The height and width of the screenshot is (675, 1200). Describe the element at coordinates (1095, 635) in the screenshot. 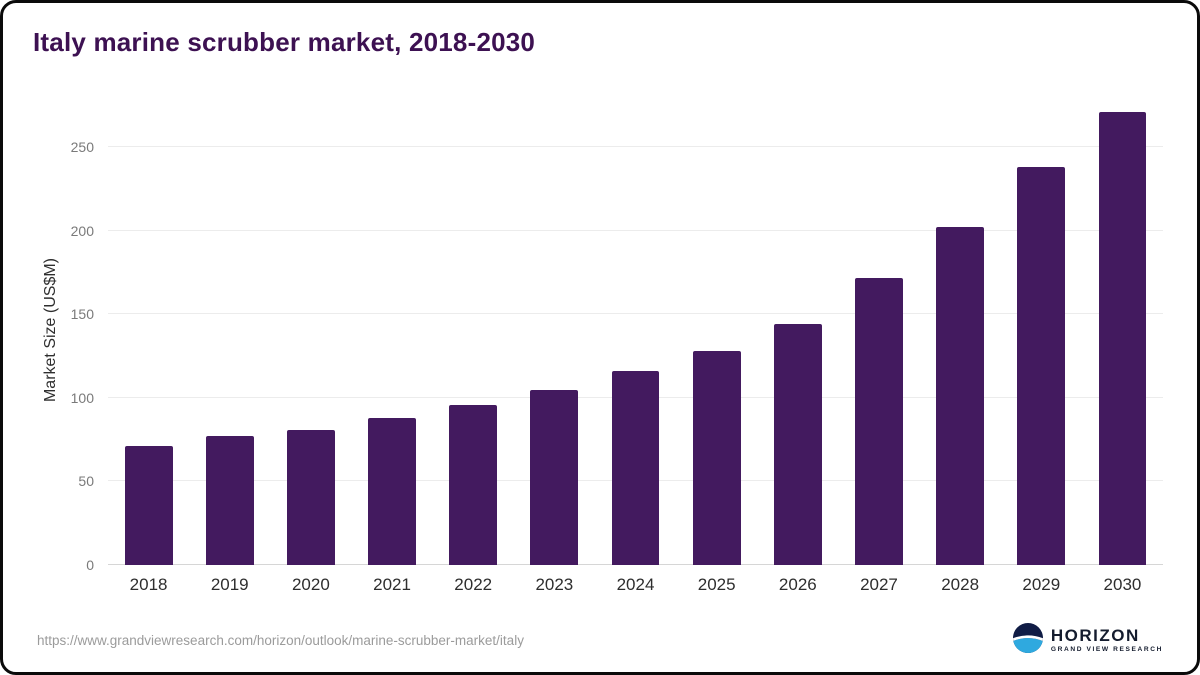

I see `horizon-logo-name: HORIZON` at that location.